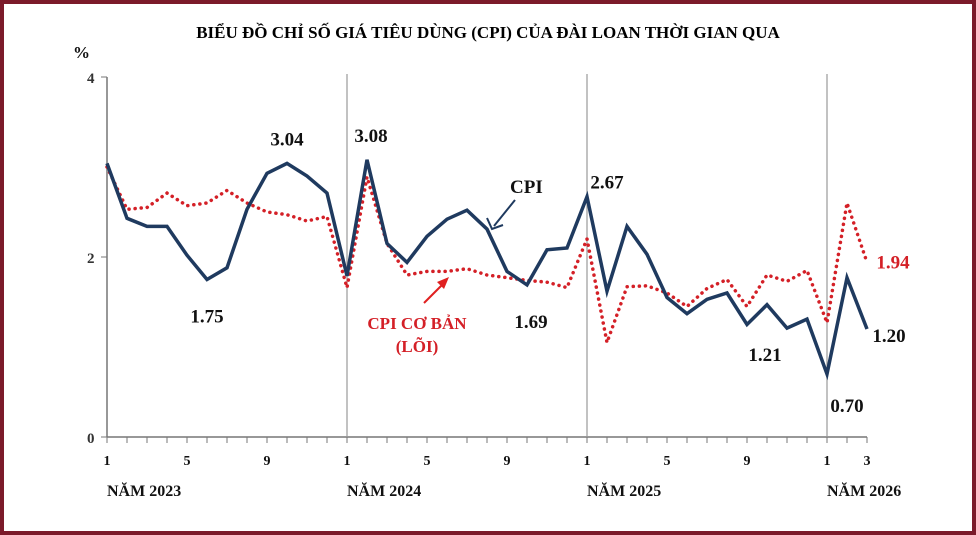  What do you see at coordinates (206, 317) in the screenshot?
I see `data-label: 1.75` at bounding box center [206, 317].